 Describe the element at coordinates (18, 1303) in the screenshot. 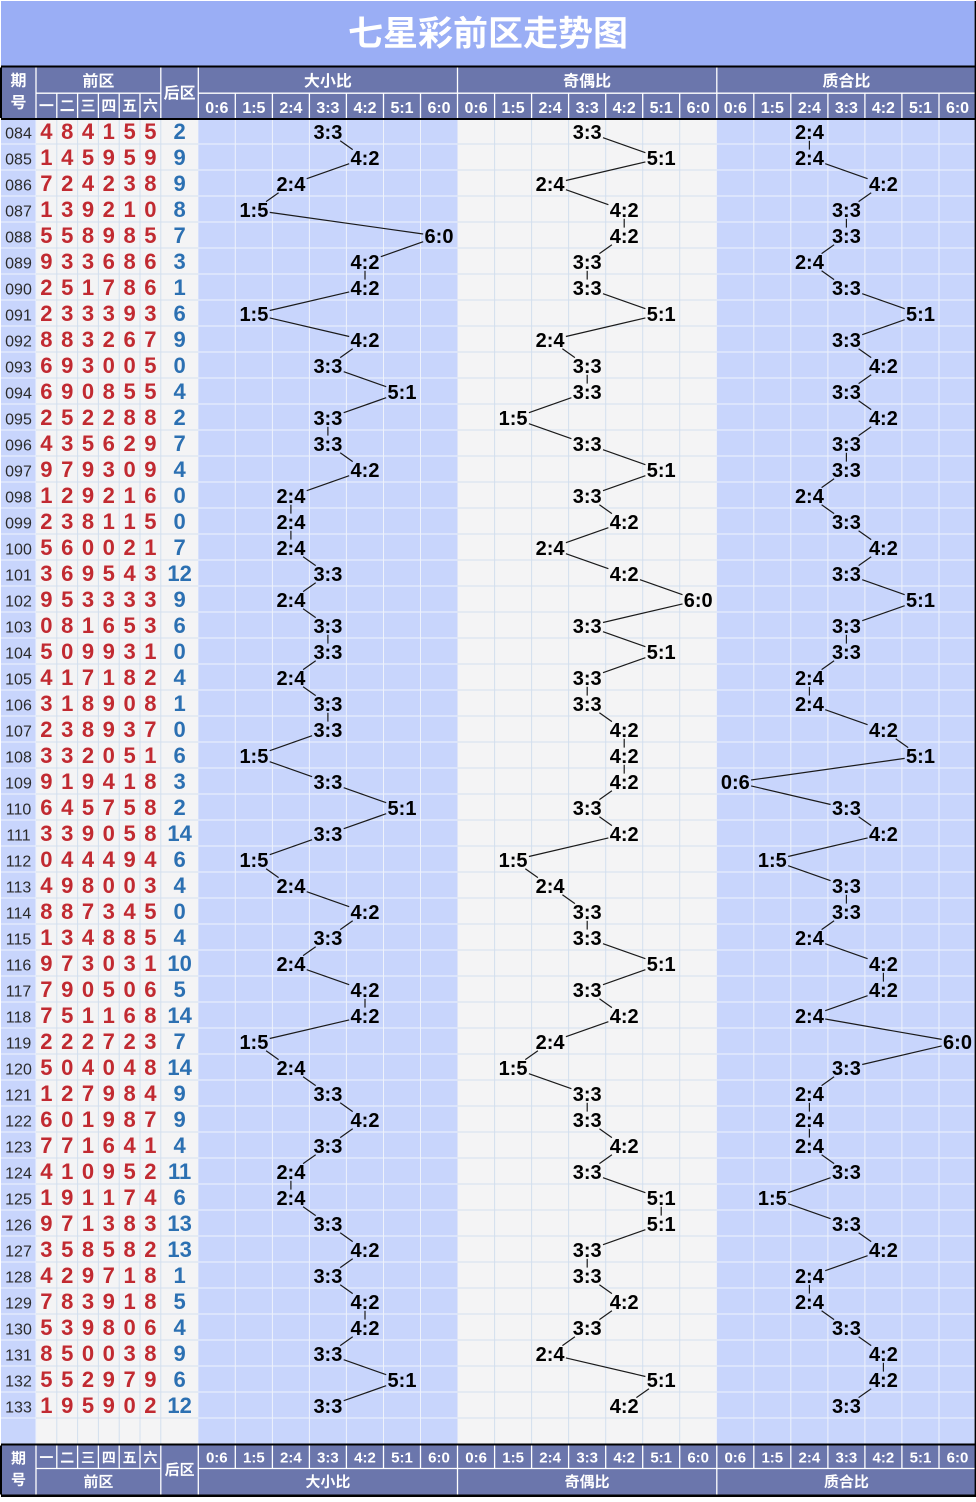

I see `svg-text: 129` at that location.